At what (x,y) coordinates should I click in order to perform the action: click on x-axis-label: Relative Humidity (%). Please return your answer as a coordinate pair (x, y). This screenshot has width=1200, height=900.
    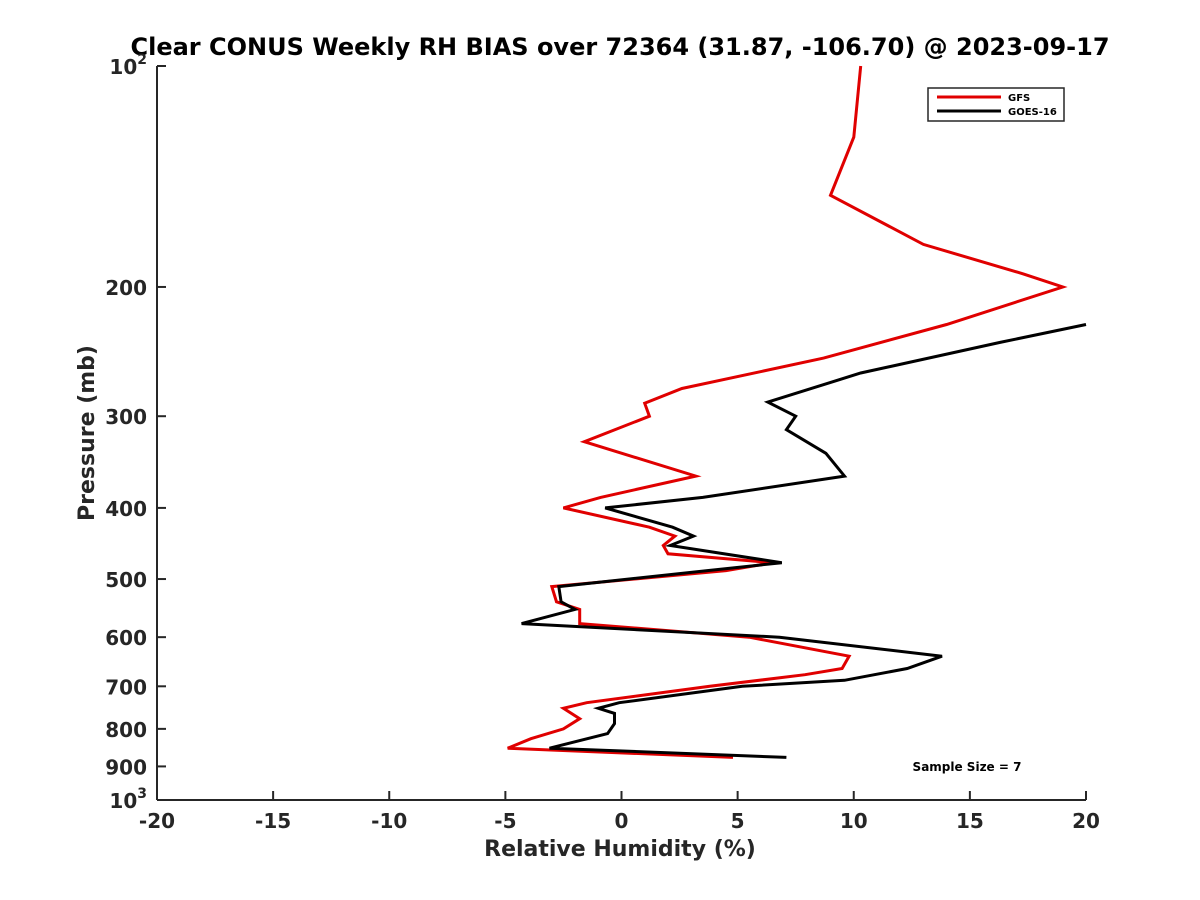
    Looking at the image, I should click on (620, 849).